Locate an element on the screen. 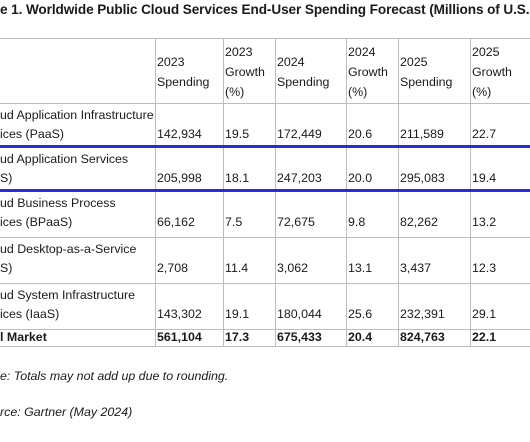 This screenshot has width=530, height=442. row-label: ud Business Process is located at coordinates (58, 203).